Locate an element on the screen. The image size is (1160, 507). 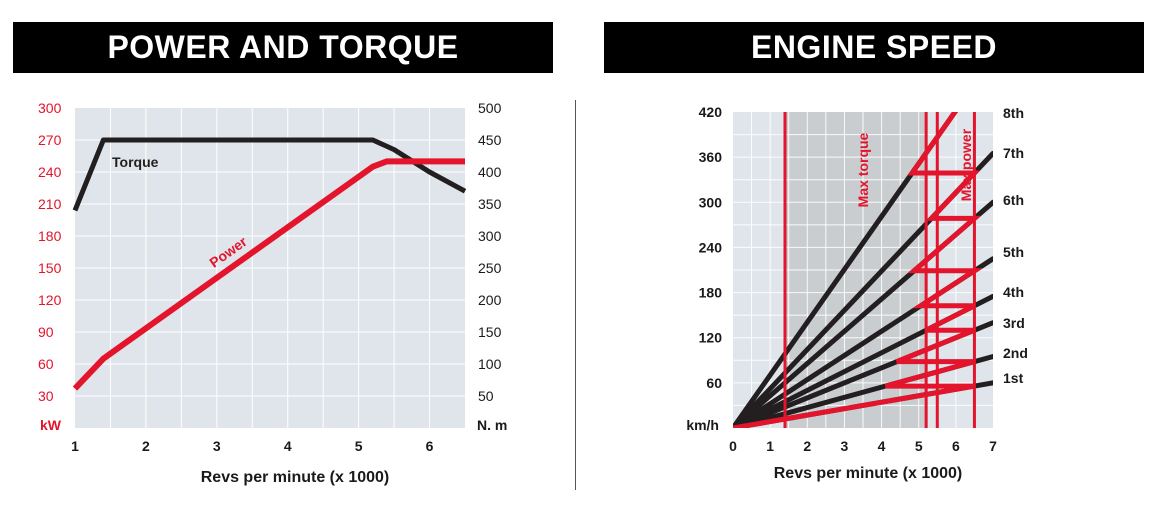
panel-divider is located at coordinates (575, 295).